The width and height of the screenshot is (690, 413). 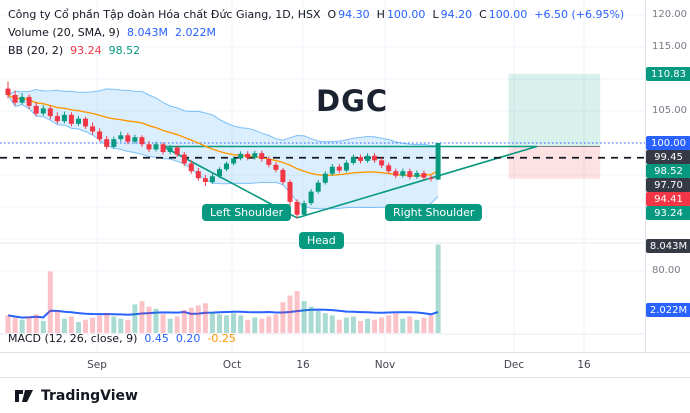 I want to click on time-tick: Nov, so click(x=385, y=365).